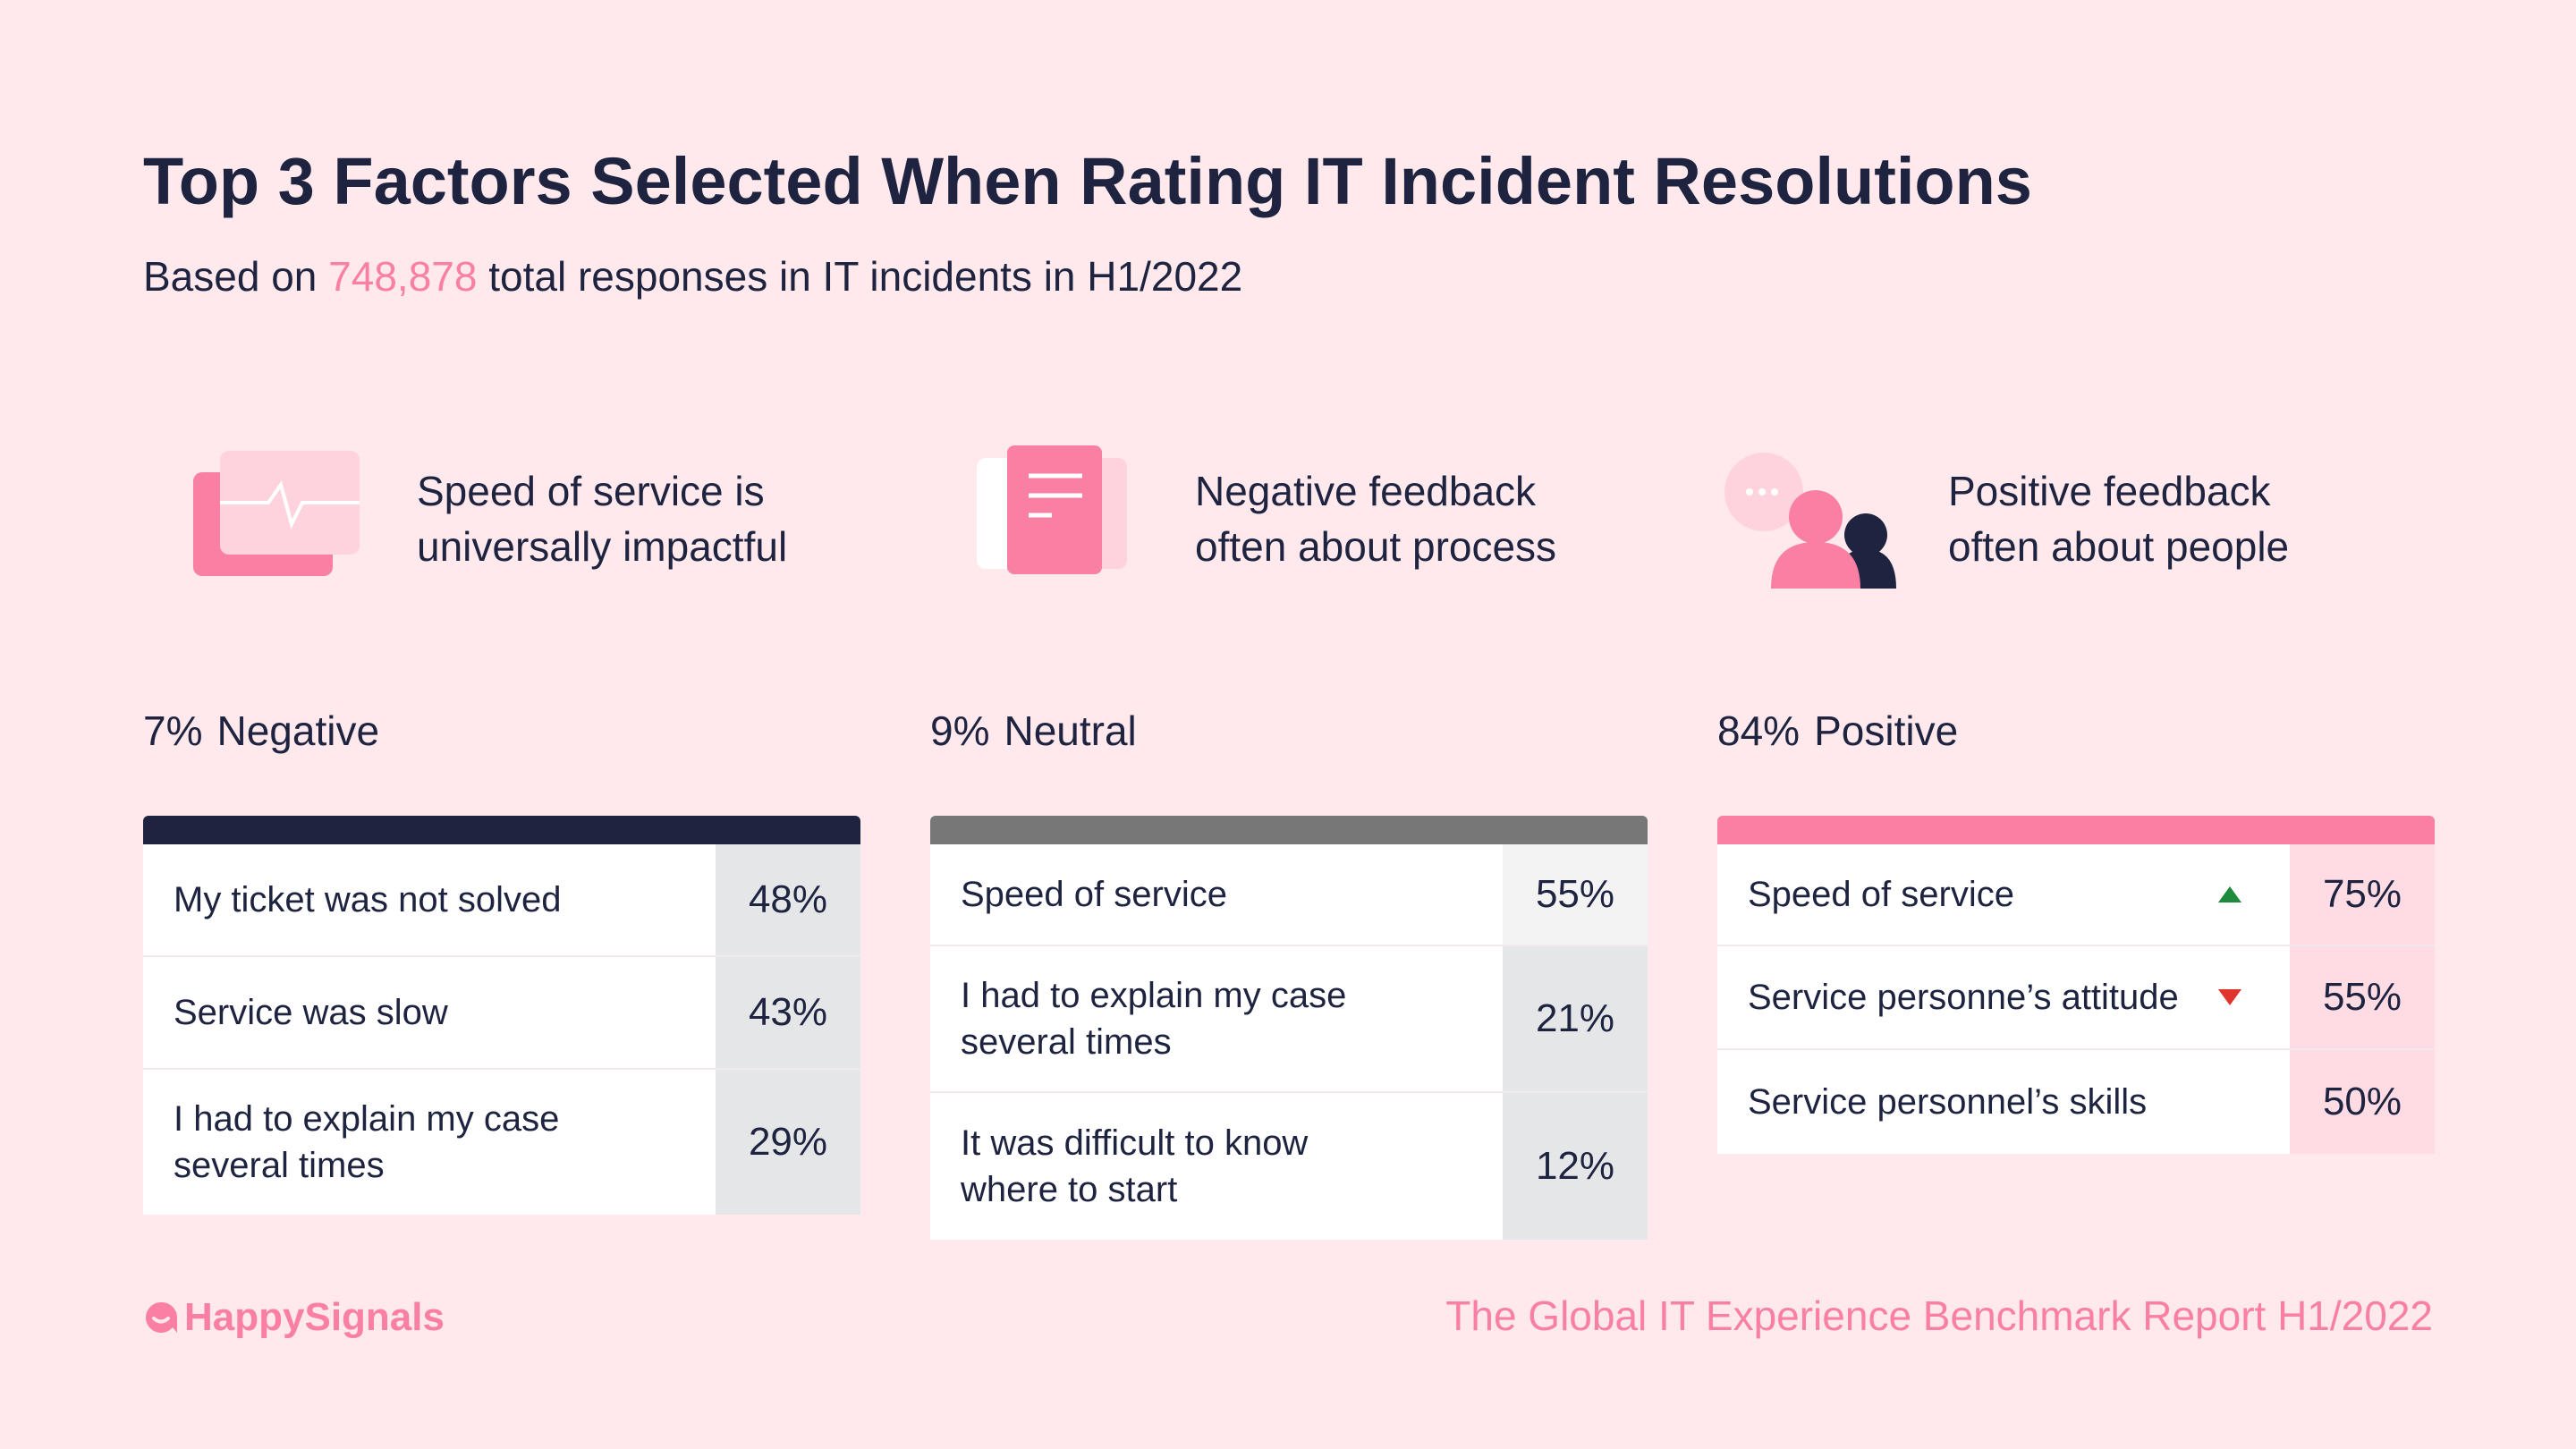  I want to click on row-value: 50%, so click(2362, 1102).